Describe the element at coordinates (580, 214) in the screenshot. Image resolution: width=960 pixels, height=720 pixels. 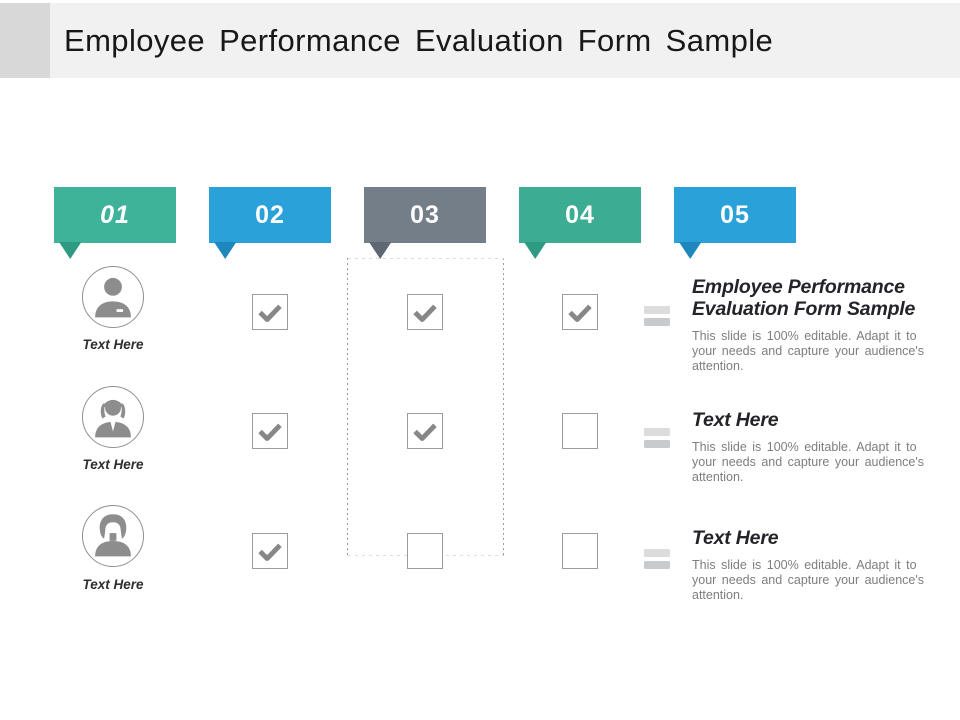
I see `tab-04-label: 04` at that location.